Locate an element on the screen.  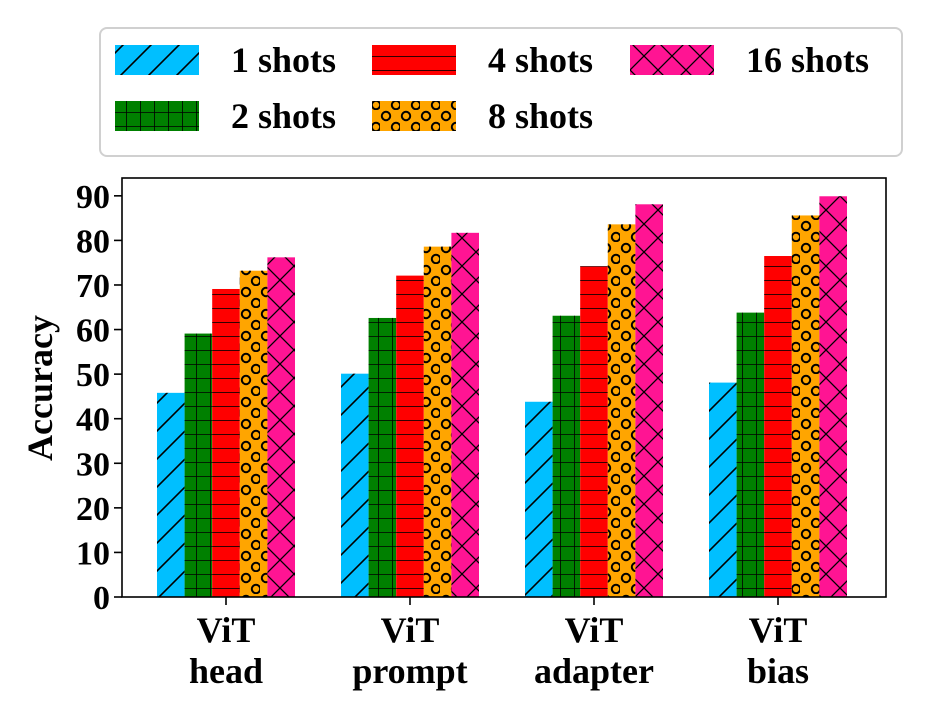
x-tick-label: head is located at coordinates (226, 671).